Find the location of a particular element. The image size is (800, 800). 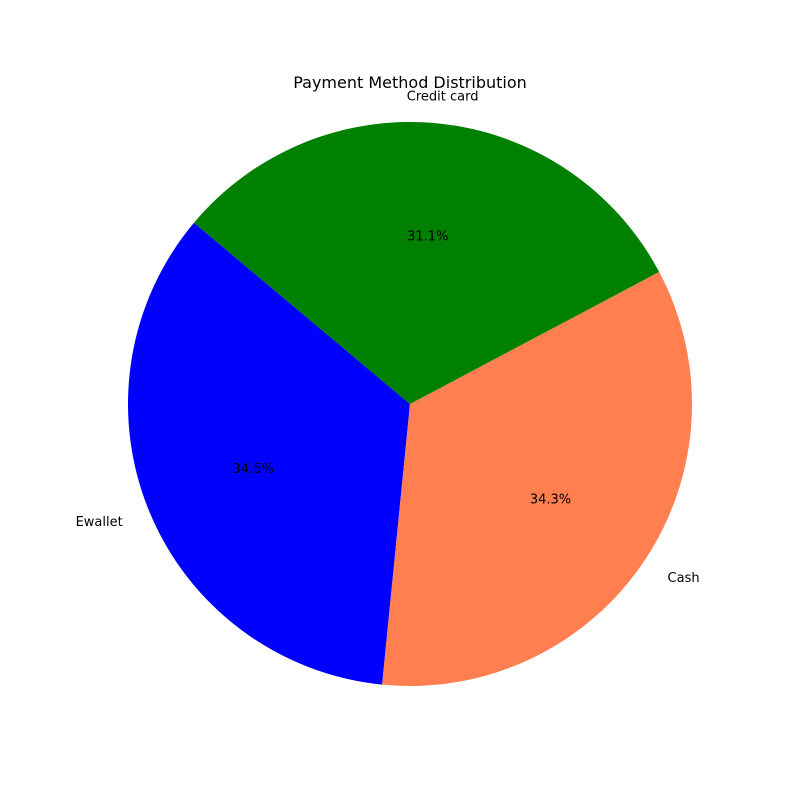

slice-label-ewallet: Ewallet is located at coordinates (99, 522).